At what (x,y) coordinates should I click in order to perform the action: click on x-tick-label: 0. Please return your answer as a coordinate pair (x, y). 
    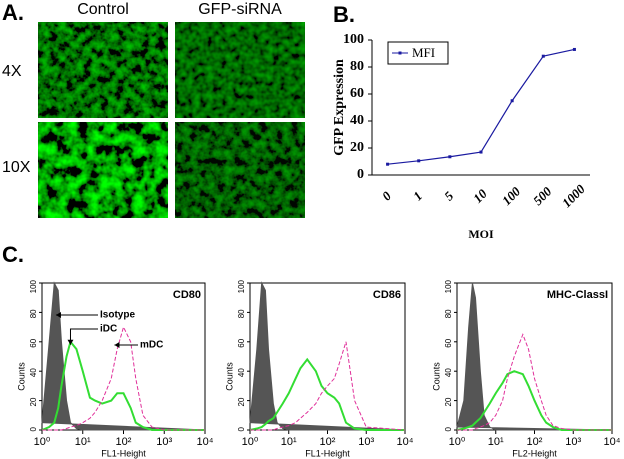
    Looking at the image, I should click on (387, 196).